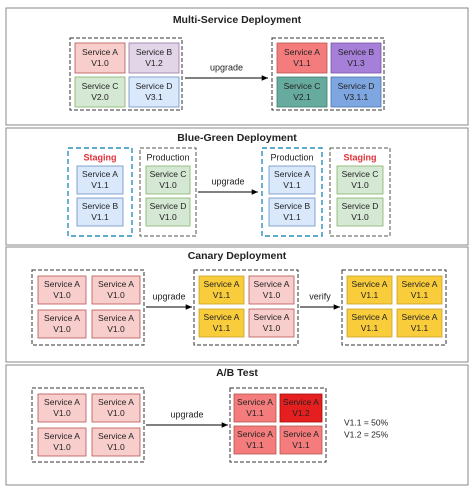  I want to click on service-version: V2.1, so click(302, 97).